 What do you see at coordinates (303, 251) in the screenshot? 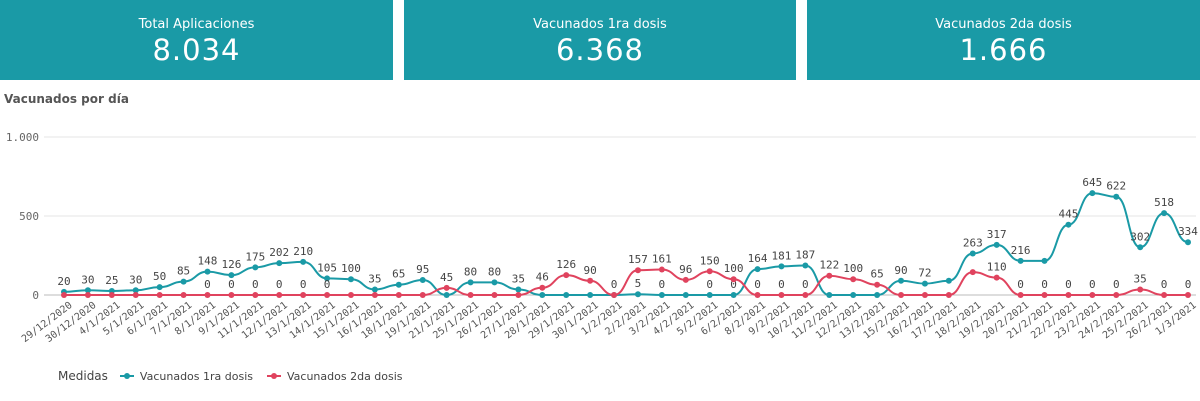
I see `data-label: 210` at bounding box center [303, 251].